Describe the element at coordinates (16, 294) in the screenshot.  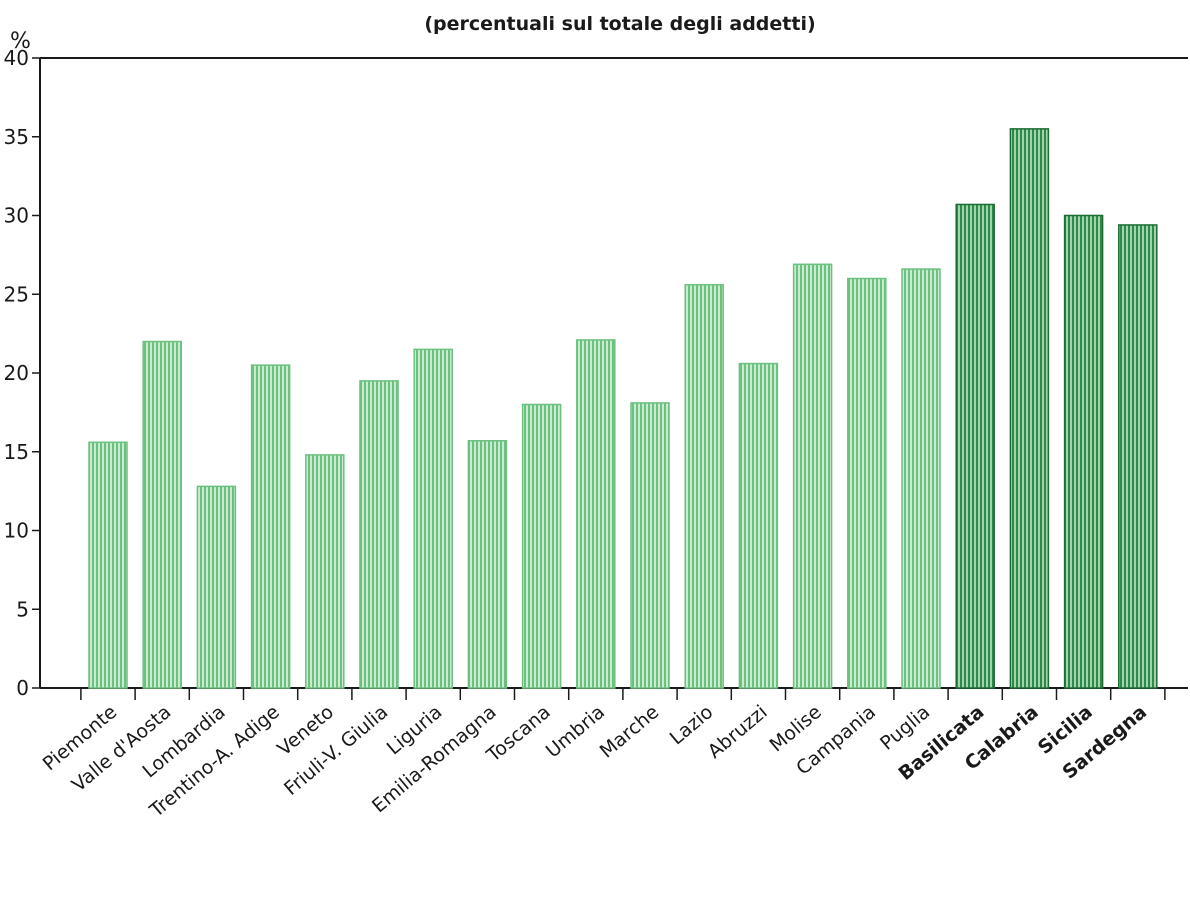
I see `y-tick-label: 25` at that location.